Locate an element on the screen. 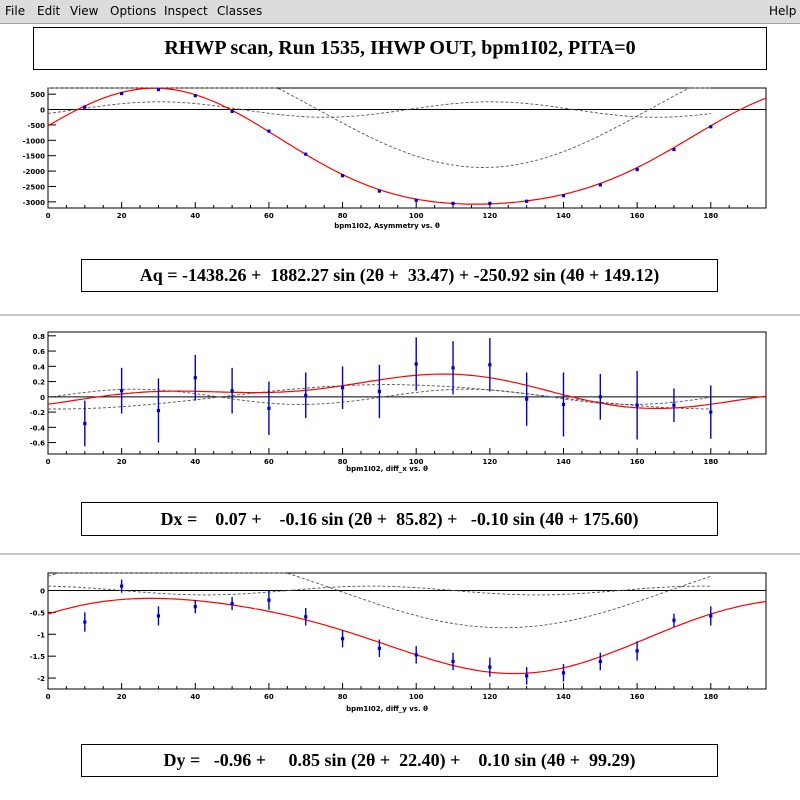 The image size is (800, 800). x-tick-label: 0 is located at coordinates (48, 462).